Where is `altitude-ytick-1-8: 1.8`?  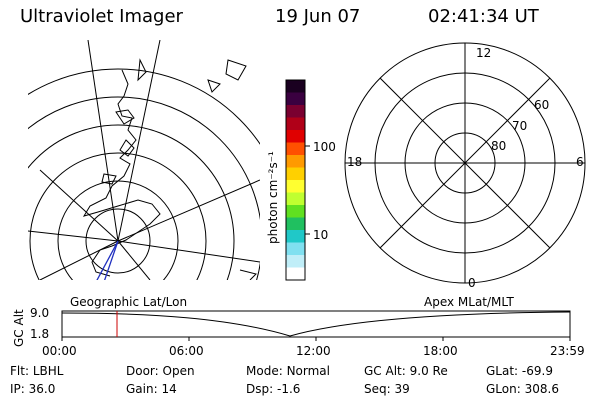 altitude-ytick-1-8: 1.8 is located at coordinates (40, 334).